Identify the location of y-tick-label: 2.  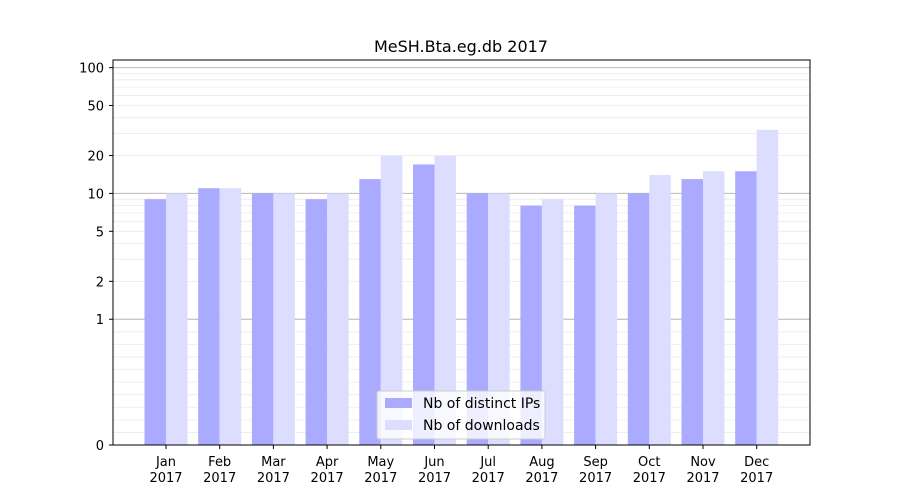
(100, 282).